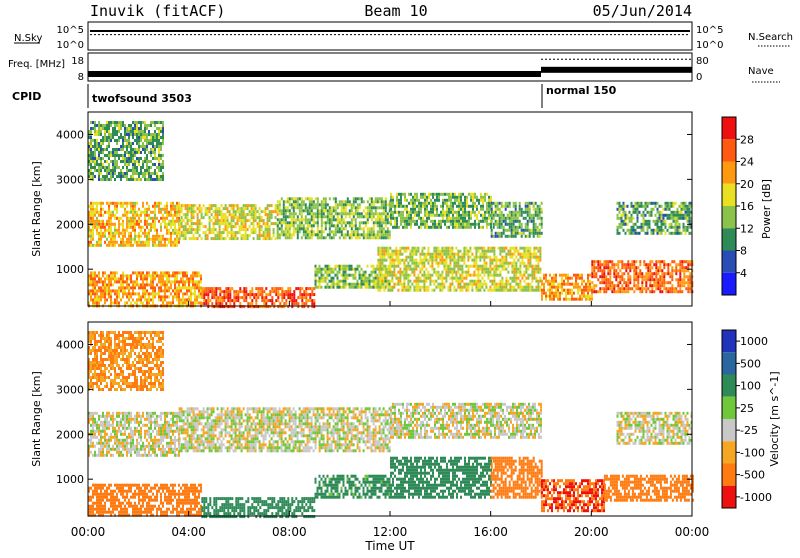 Image resolution: width=800 pixels, height=558 pixels. Describe the element at coordinates (77, 61) in the screenshot. I see `freq-ytick-top: 18` at that location.